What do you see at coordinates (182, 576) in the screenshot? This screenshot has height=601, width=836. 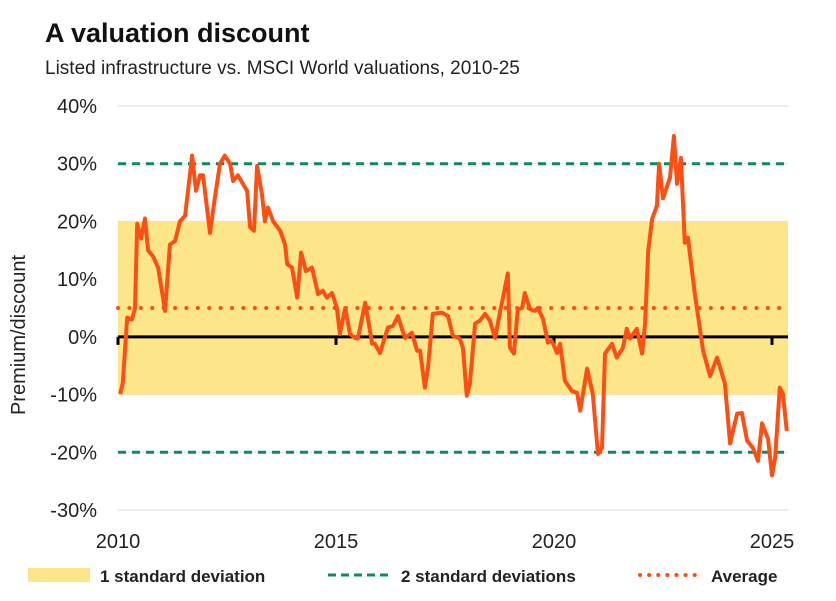 I see `legend-label-band: 1 standard deviation` at bounding box center [182, 576].